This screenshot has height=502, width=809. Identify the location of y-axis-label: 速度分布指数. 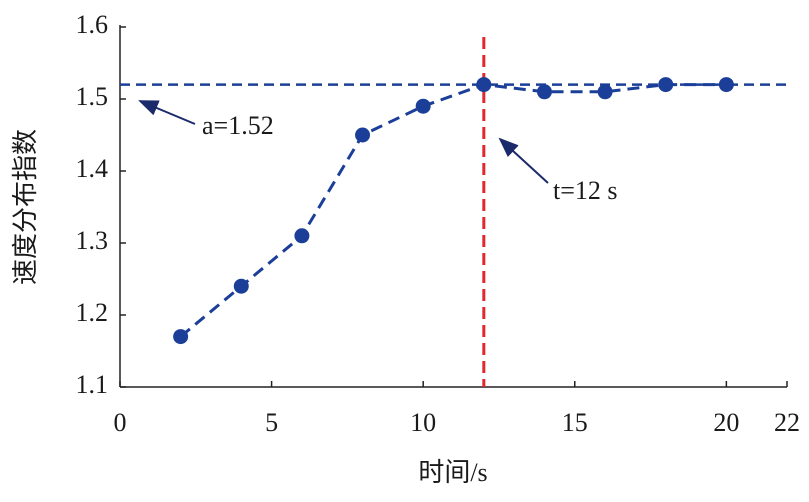
(25, 207).